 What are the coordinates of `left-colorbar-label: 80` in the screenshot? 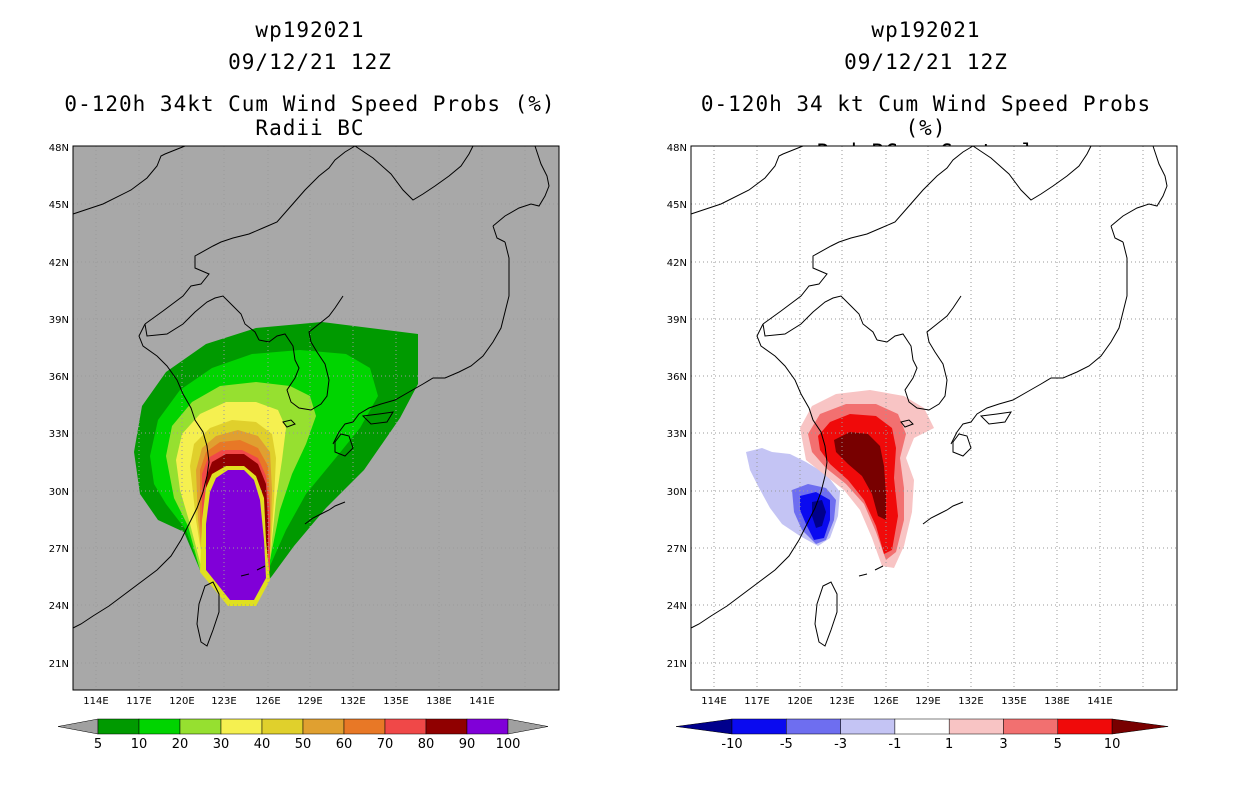 It's located at (426, 744).